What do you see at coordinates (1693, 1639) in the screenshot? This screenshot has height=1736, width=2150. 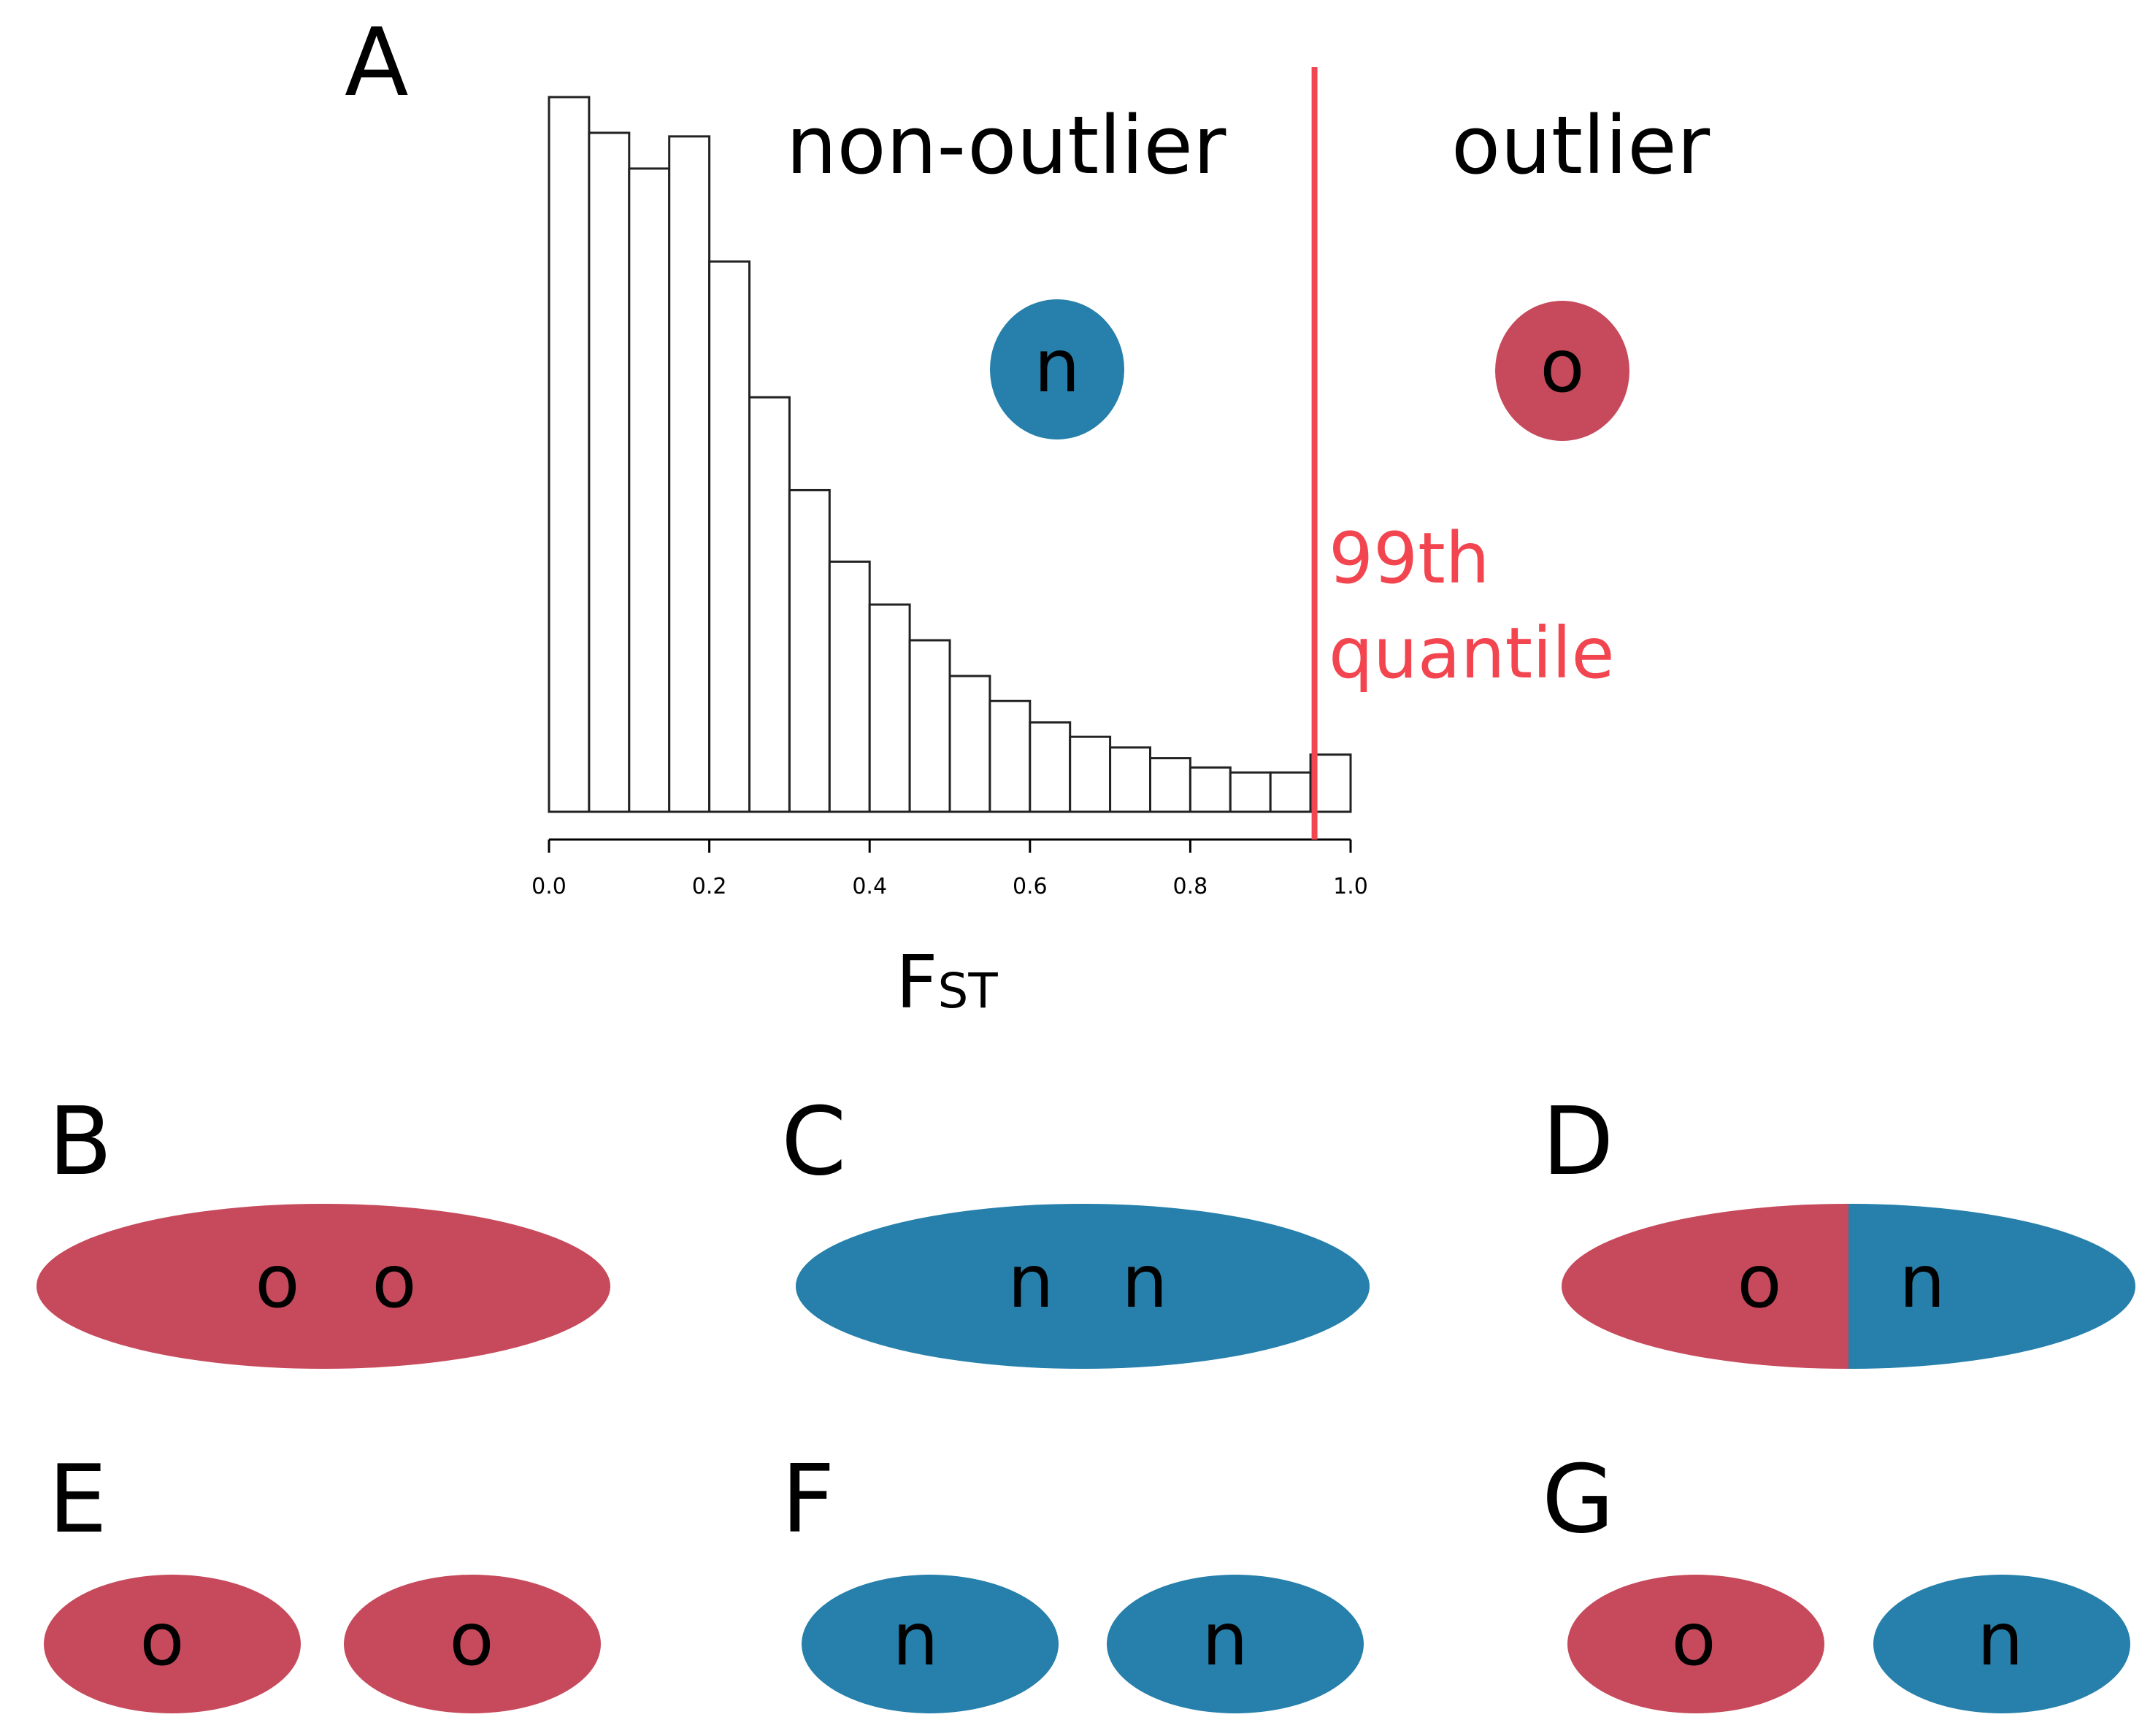 I see `panel-g-glyph-left: o` at bounding box center [1693, 1639].